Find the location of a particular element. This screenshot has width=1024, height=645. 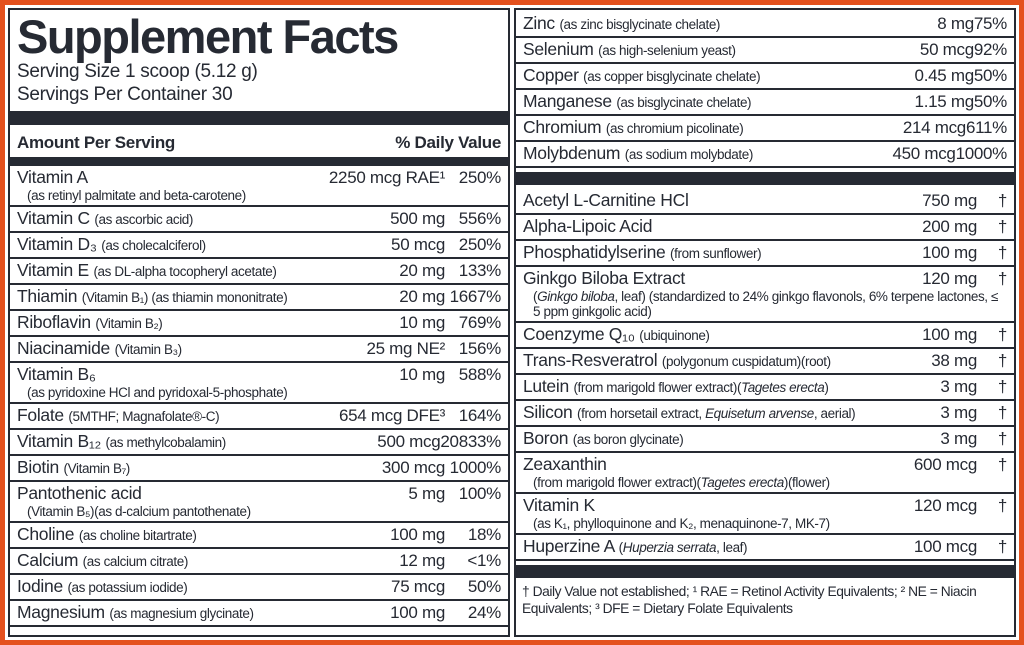

nutrient-amount: 120 mg is located at coordinates (949, 278).